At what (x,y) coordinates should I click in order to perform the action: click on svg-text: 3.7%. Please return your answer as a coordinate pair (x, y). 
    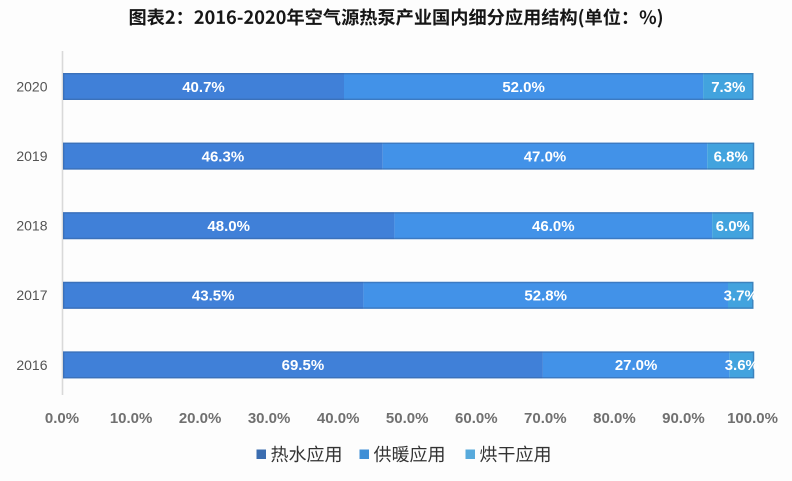
    Looking at the image, I should click on (741, 296).